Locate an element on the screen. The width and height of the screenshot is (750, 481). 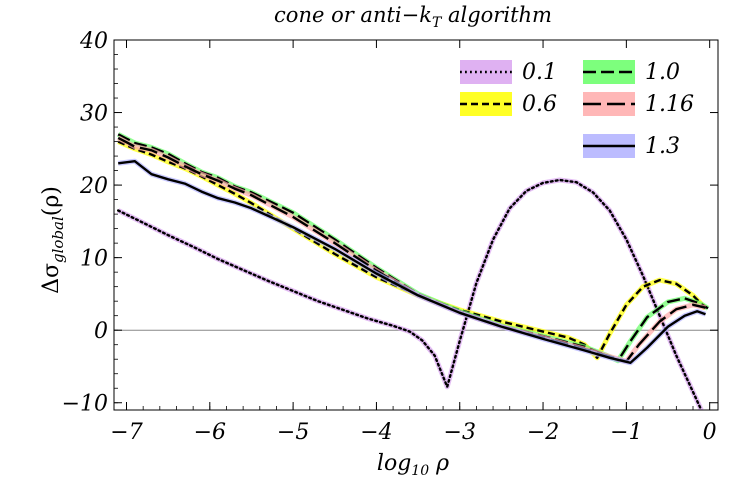
y-tick-label-3: 20 is located at coordinates (93, 186).